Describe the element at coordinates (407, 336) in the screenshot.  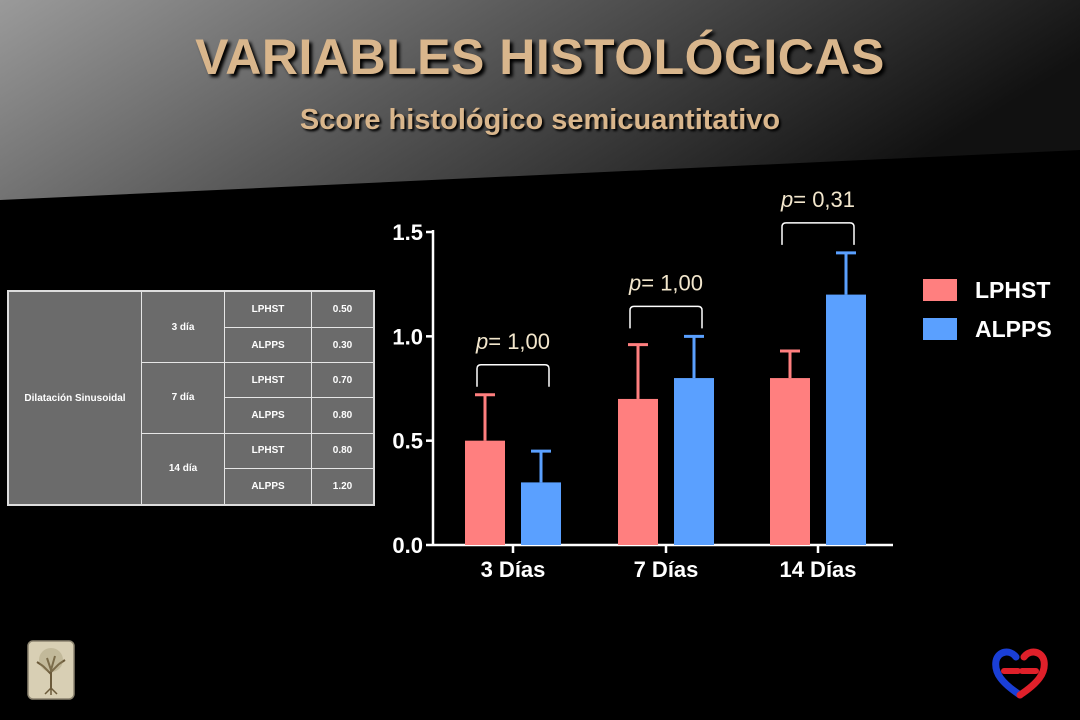
I see `y-tick-label: 1.0` at that location.